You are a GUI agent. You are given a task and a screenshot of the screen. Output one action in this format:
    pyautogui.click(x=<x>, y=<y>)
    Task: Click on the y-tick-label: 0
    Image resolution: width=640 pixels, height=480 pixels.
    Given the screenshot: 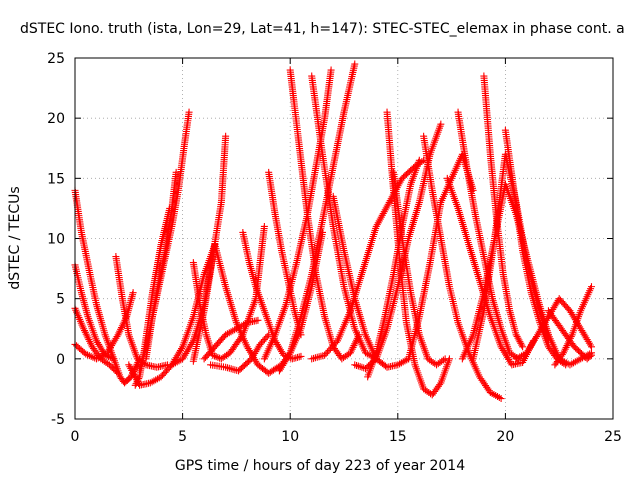 What is the action you would take?
    pyautogui.click(x=60, y=360)
    